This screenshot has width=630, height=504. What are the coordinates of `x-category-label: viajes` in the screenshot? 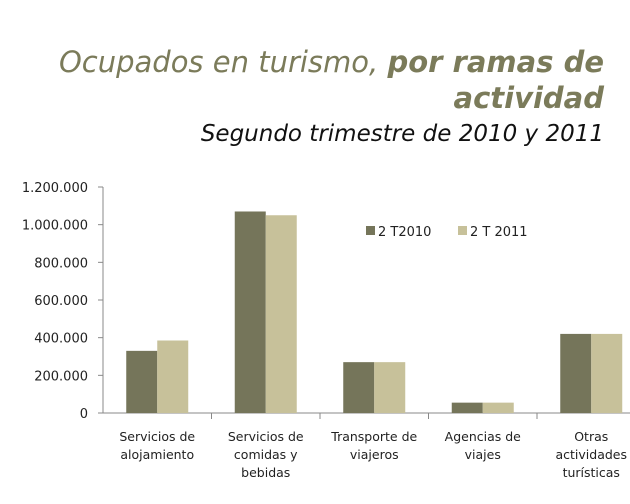 It's located at (483, 454).